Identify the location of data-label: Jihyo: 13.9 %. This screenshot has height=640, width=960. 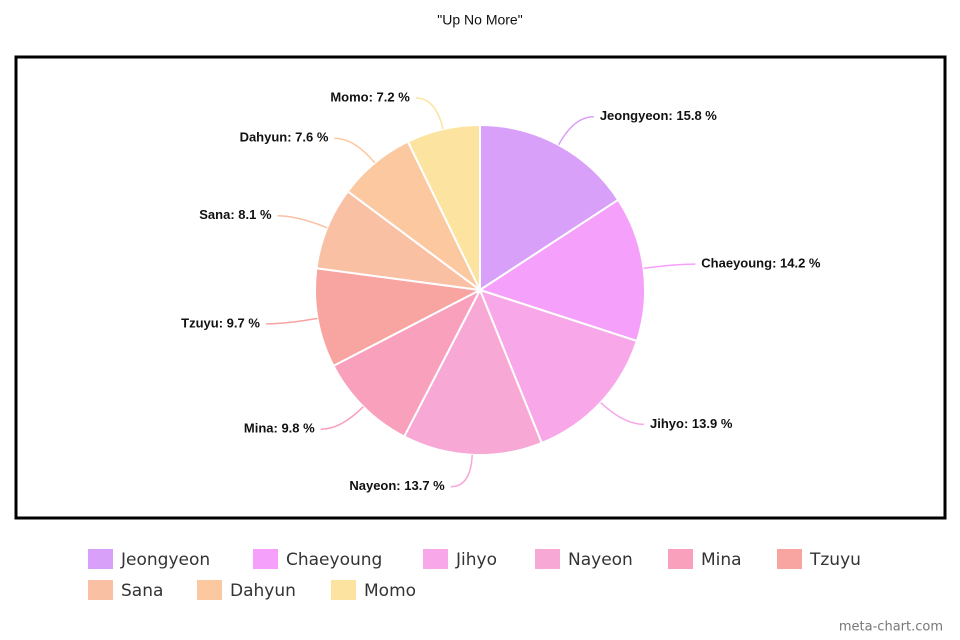
(691, 423).